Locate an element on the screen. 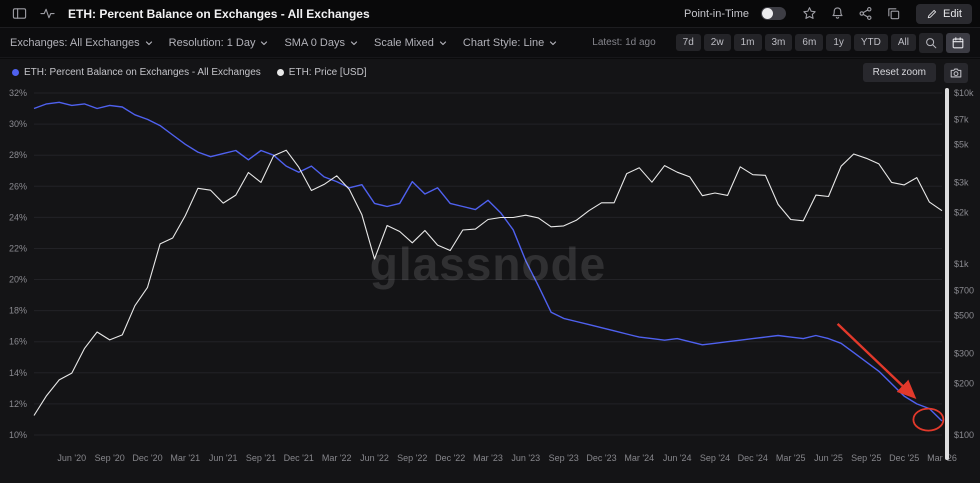  x-axis-tick: Jun '23 is located at coordinates (525, 458).